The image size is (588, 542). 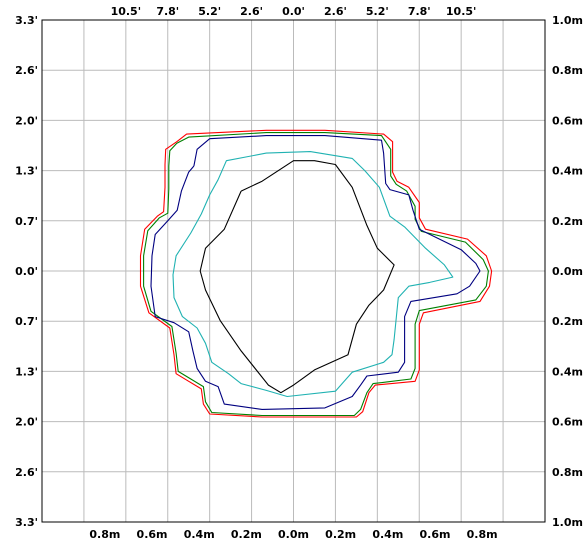 What do you see at coordinates (567, 271) in the screenshot?
I see `y-tick-right: 0.0m` at bounding box center [567, 271].